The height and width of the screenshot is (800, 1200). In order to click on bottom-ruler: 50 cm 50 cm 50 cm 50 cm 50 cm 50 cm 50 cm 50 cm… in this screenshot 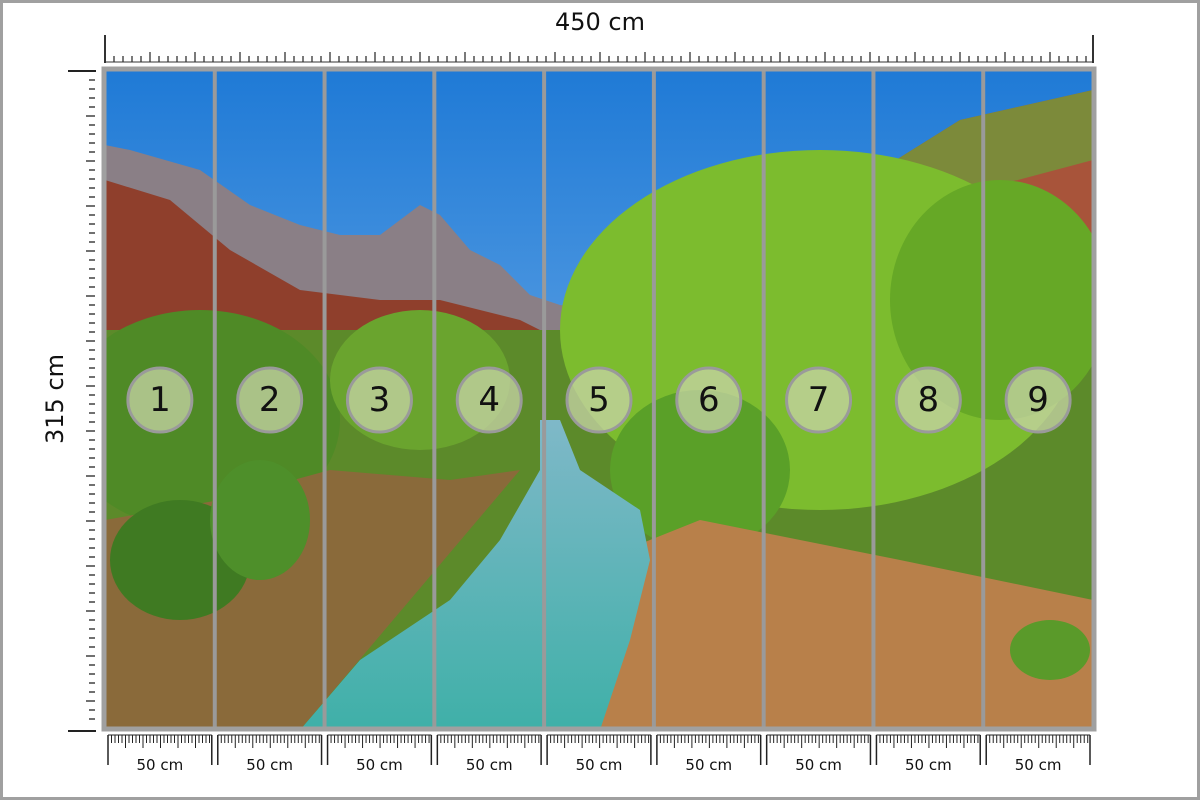, I will do `click(599, 754)`.